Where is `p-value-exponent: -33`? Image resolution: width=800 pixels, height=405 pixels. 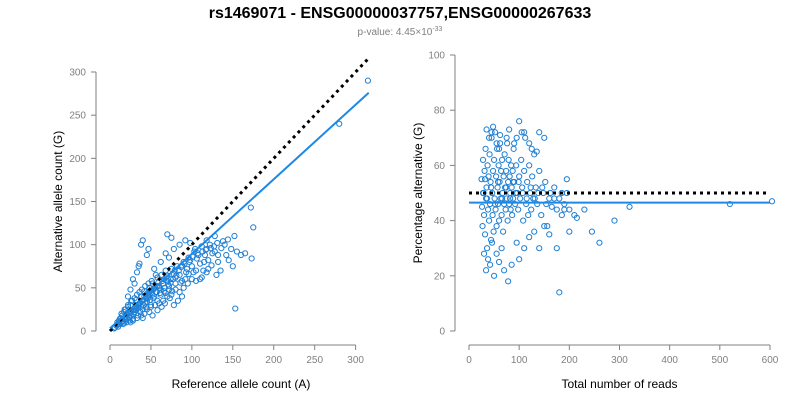
p-value-exponent: -33 is located at coordinates (437, 29).